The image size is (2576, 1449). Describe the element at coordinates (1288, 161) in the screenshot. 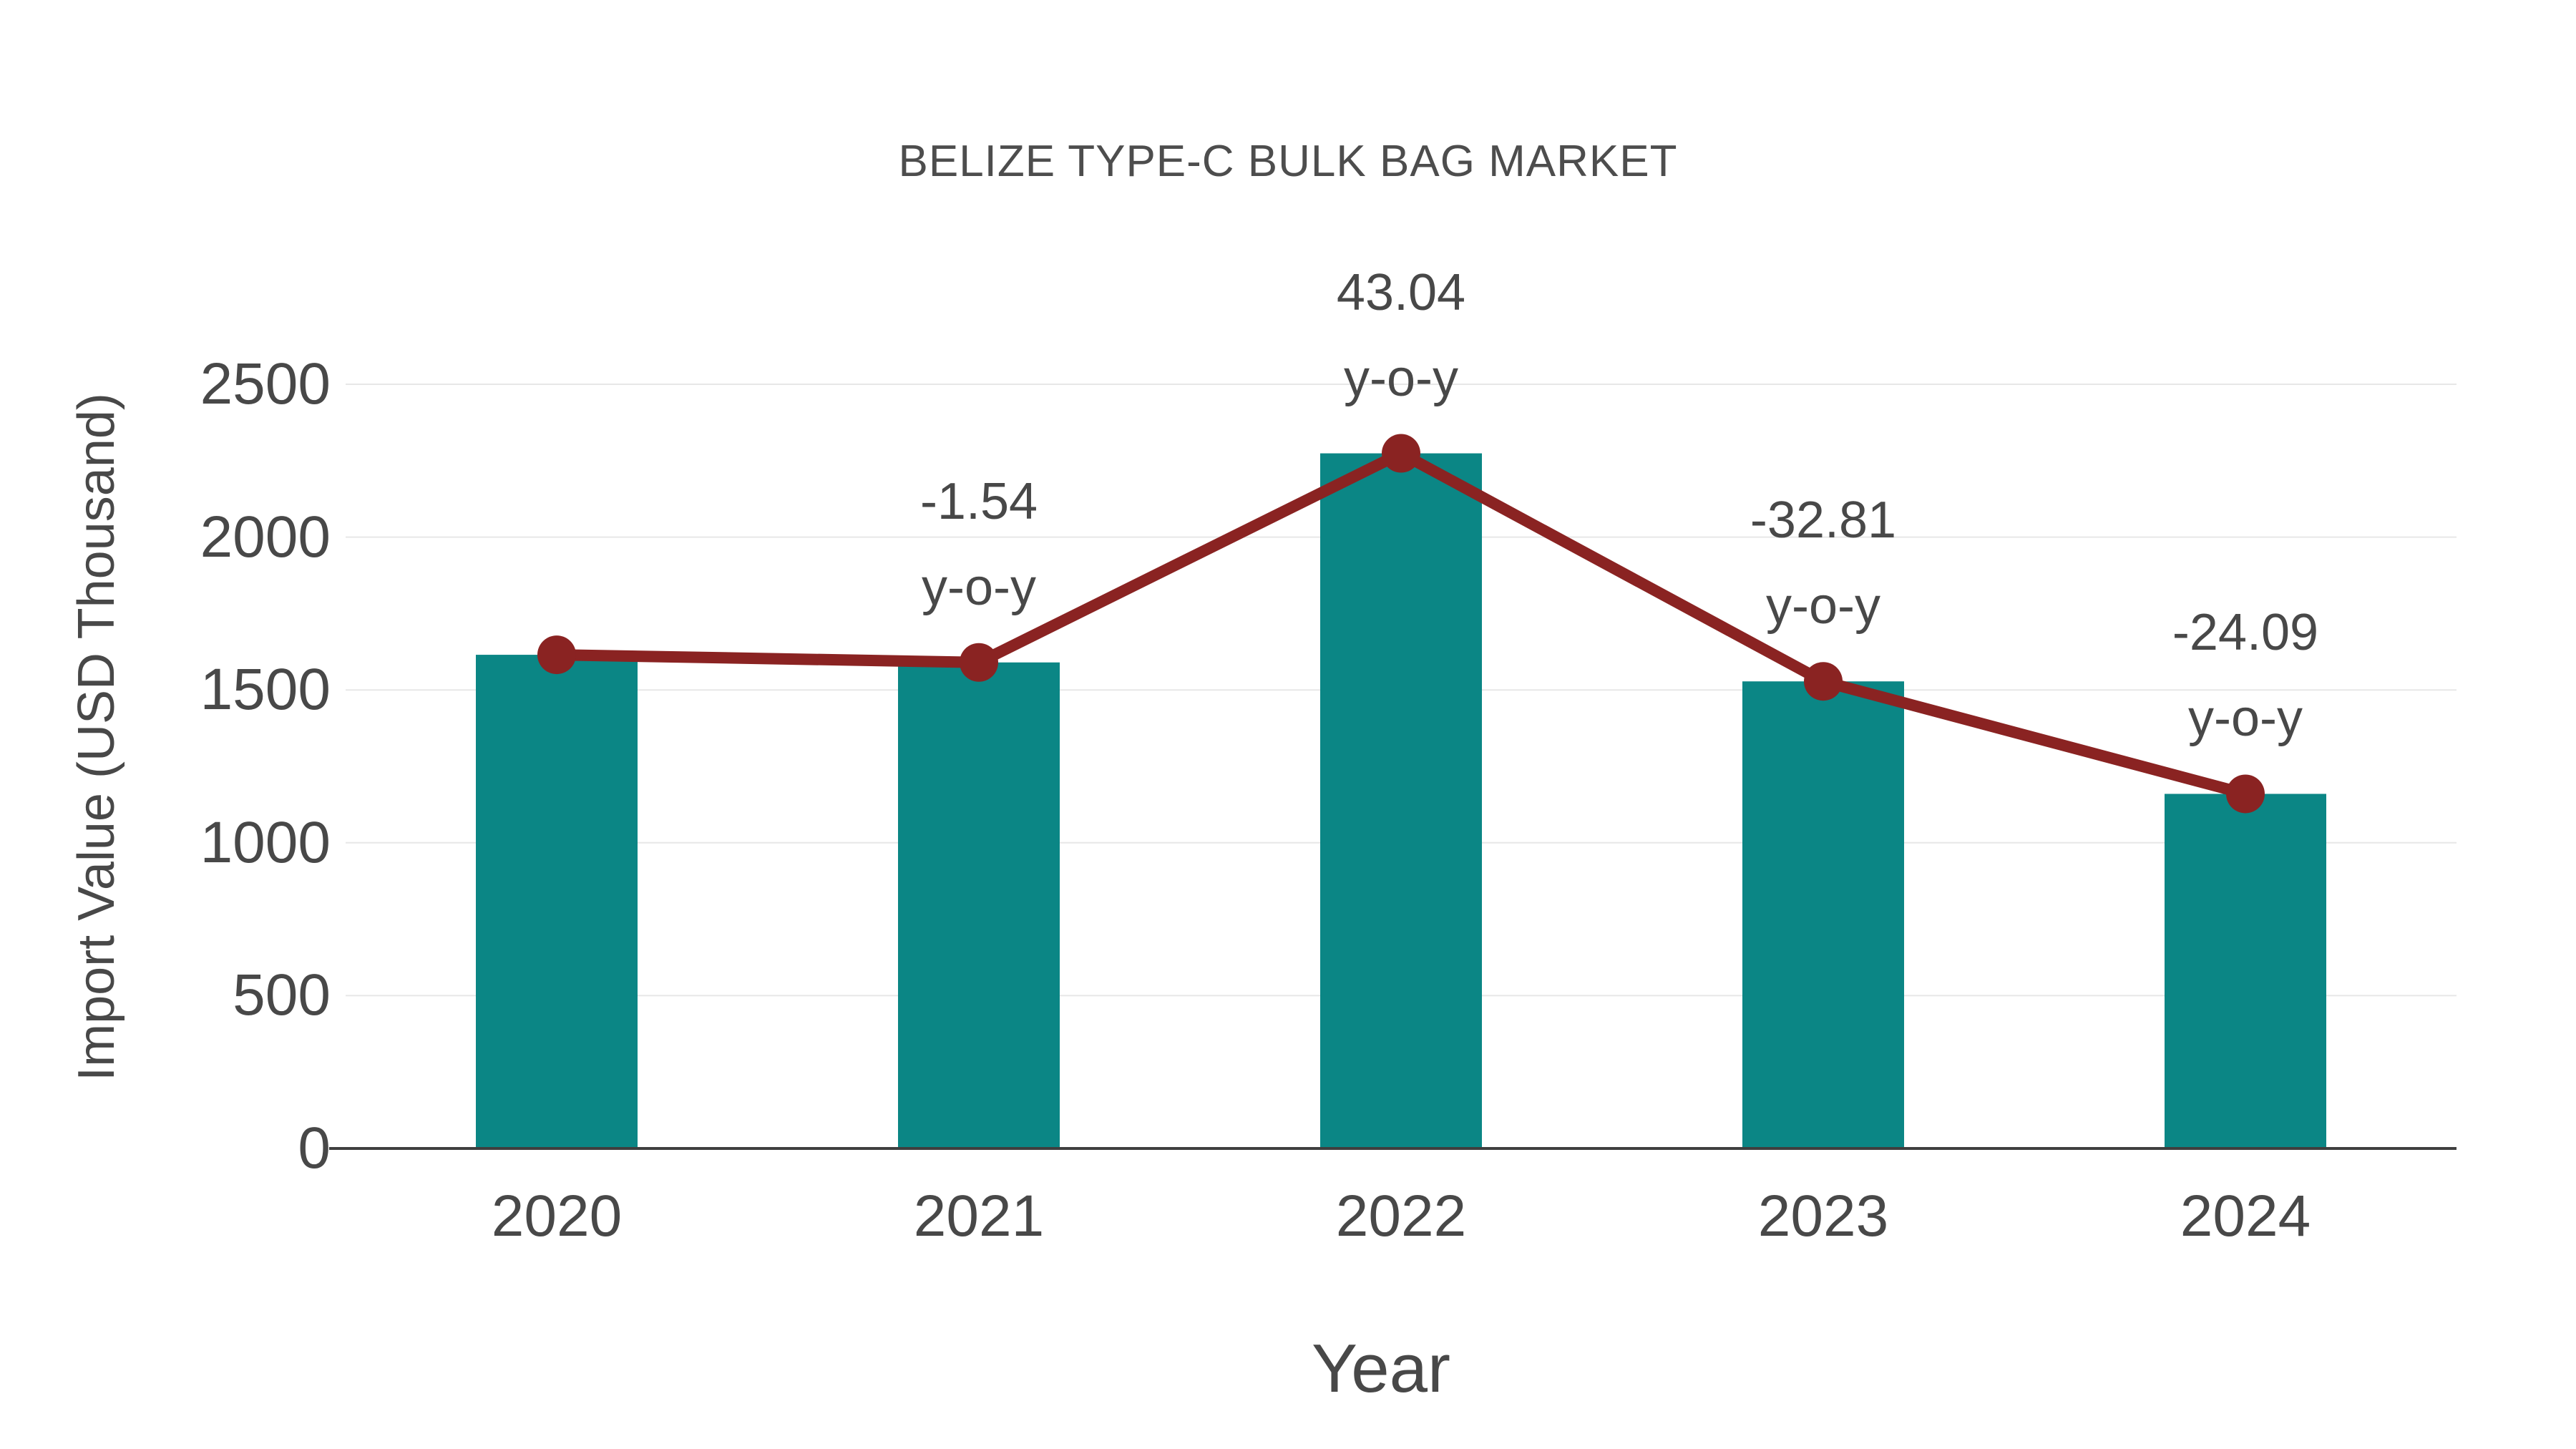

I see `chart-title: BELIZE TYPE-C BULK BAG MARKET` at that location.